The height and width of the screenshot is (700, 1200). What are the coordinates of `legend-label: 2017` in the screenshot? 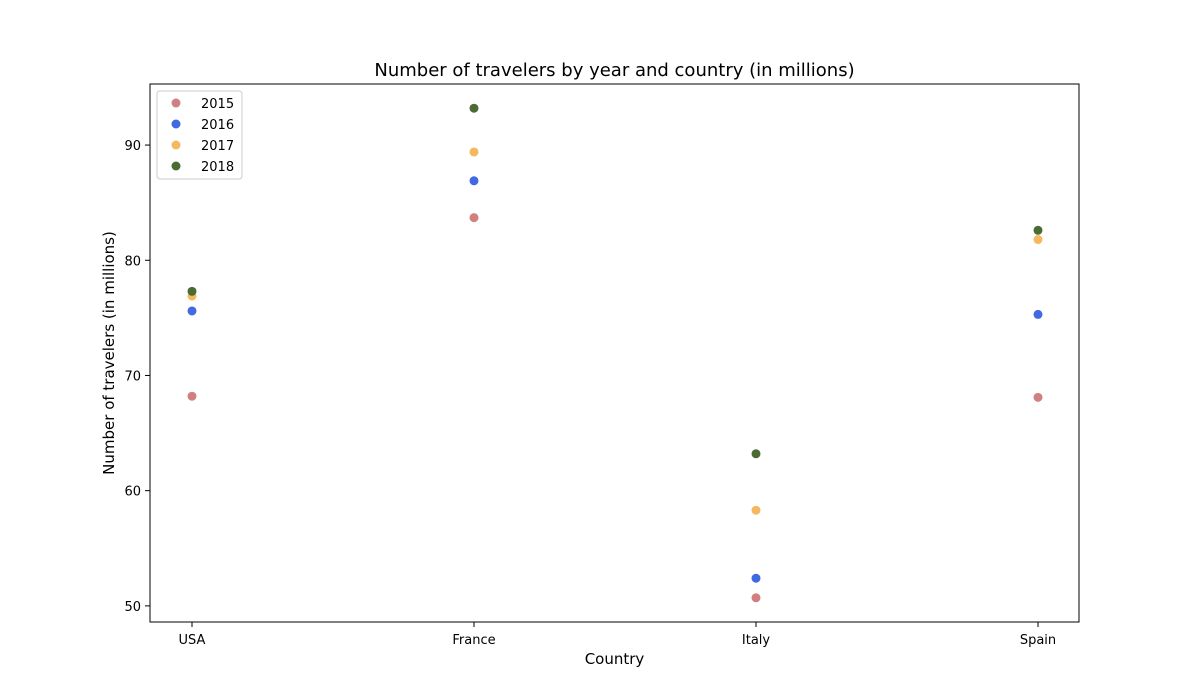 It's located at (217, 146).